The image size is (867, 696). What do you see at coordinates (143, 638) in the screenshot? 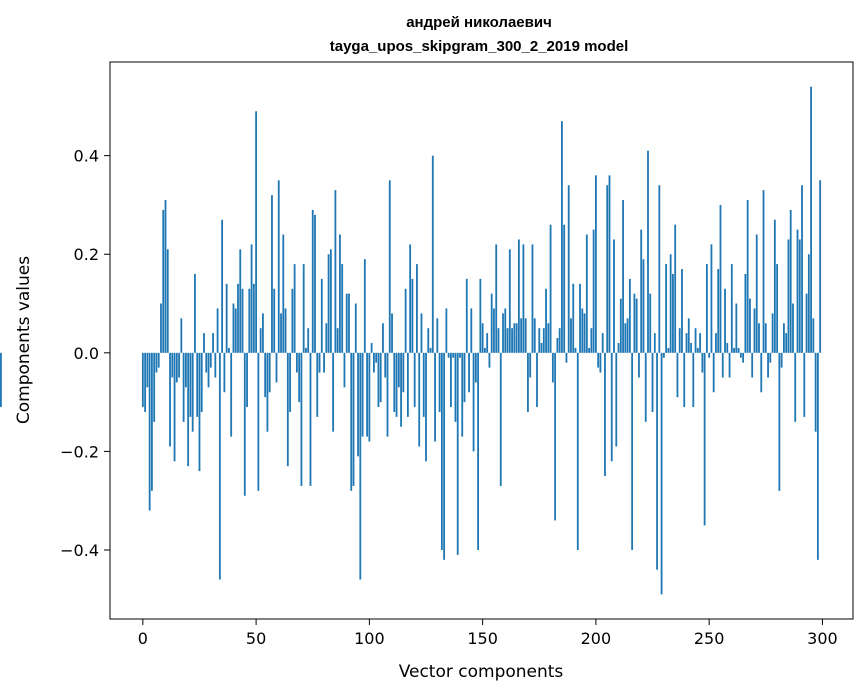
I see `x-tick-label-0: 0` at bounding box center [143, 638].